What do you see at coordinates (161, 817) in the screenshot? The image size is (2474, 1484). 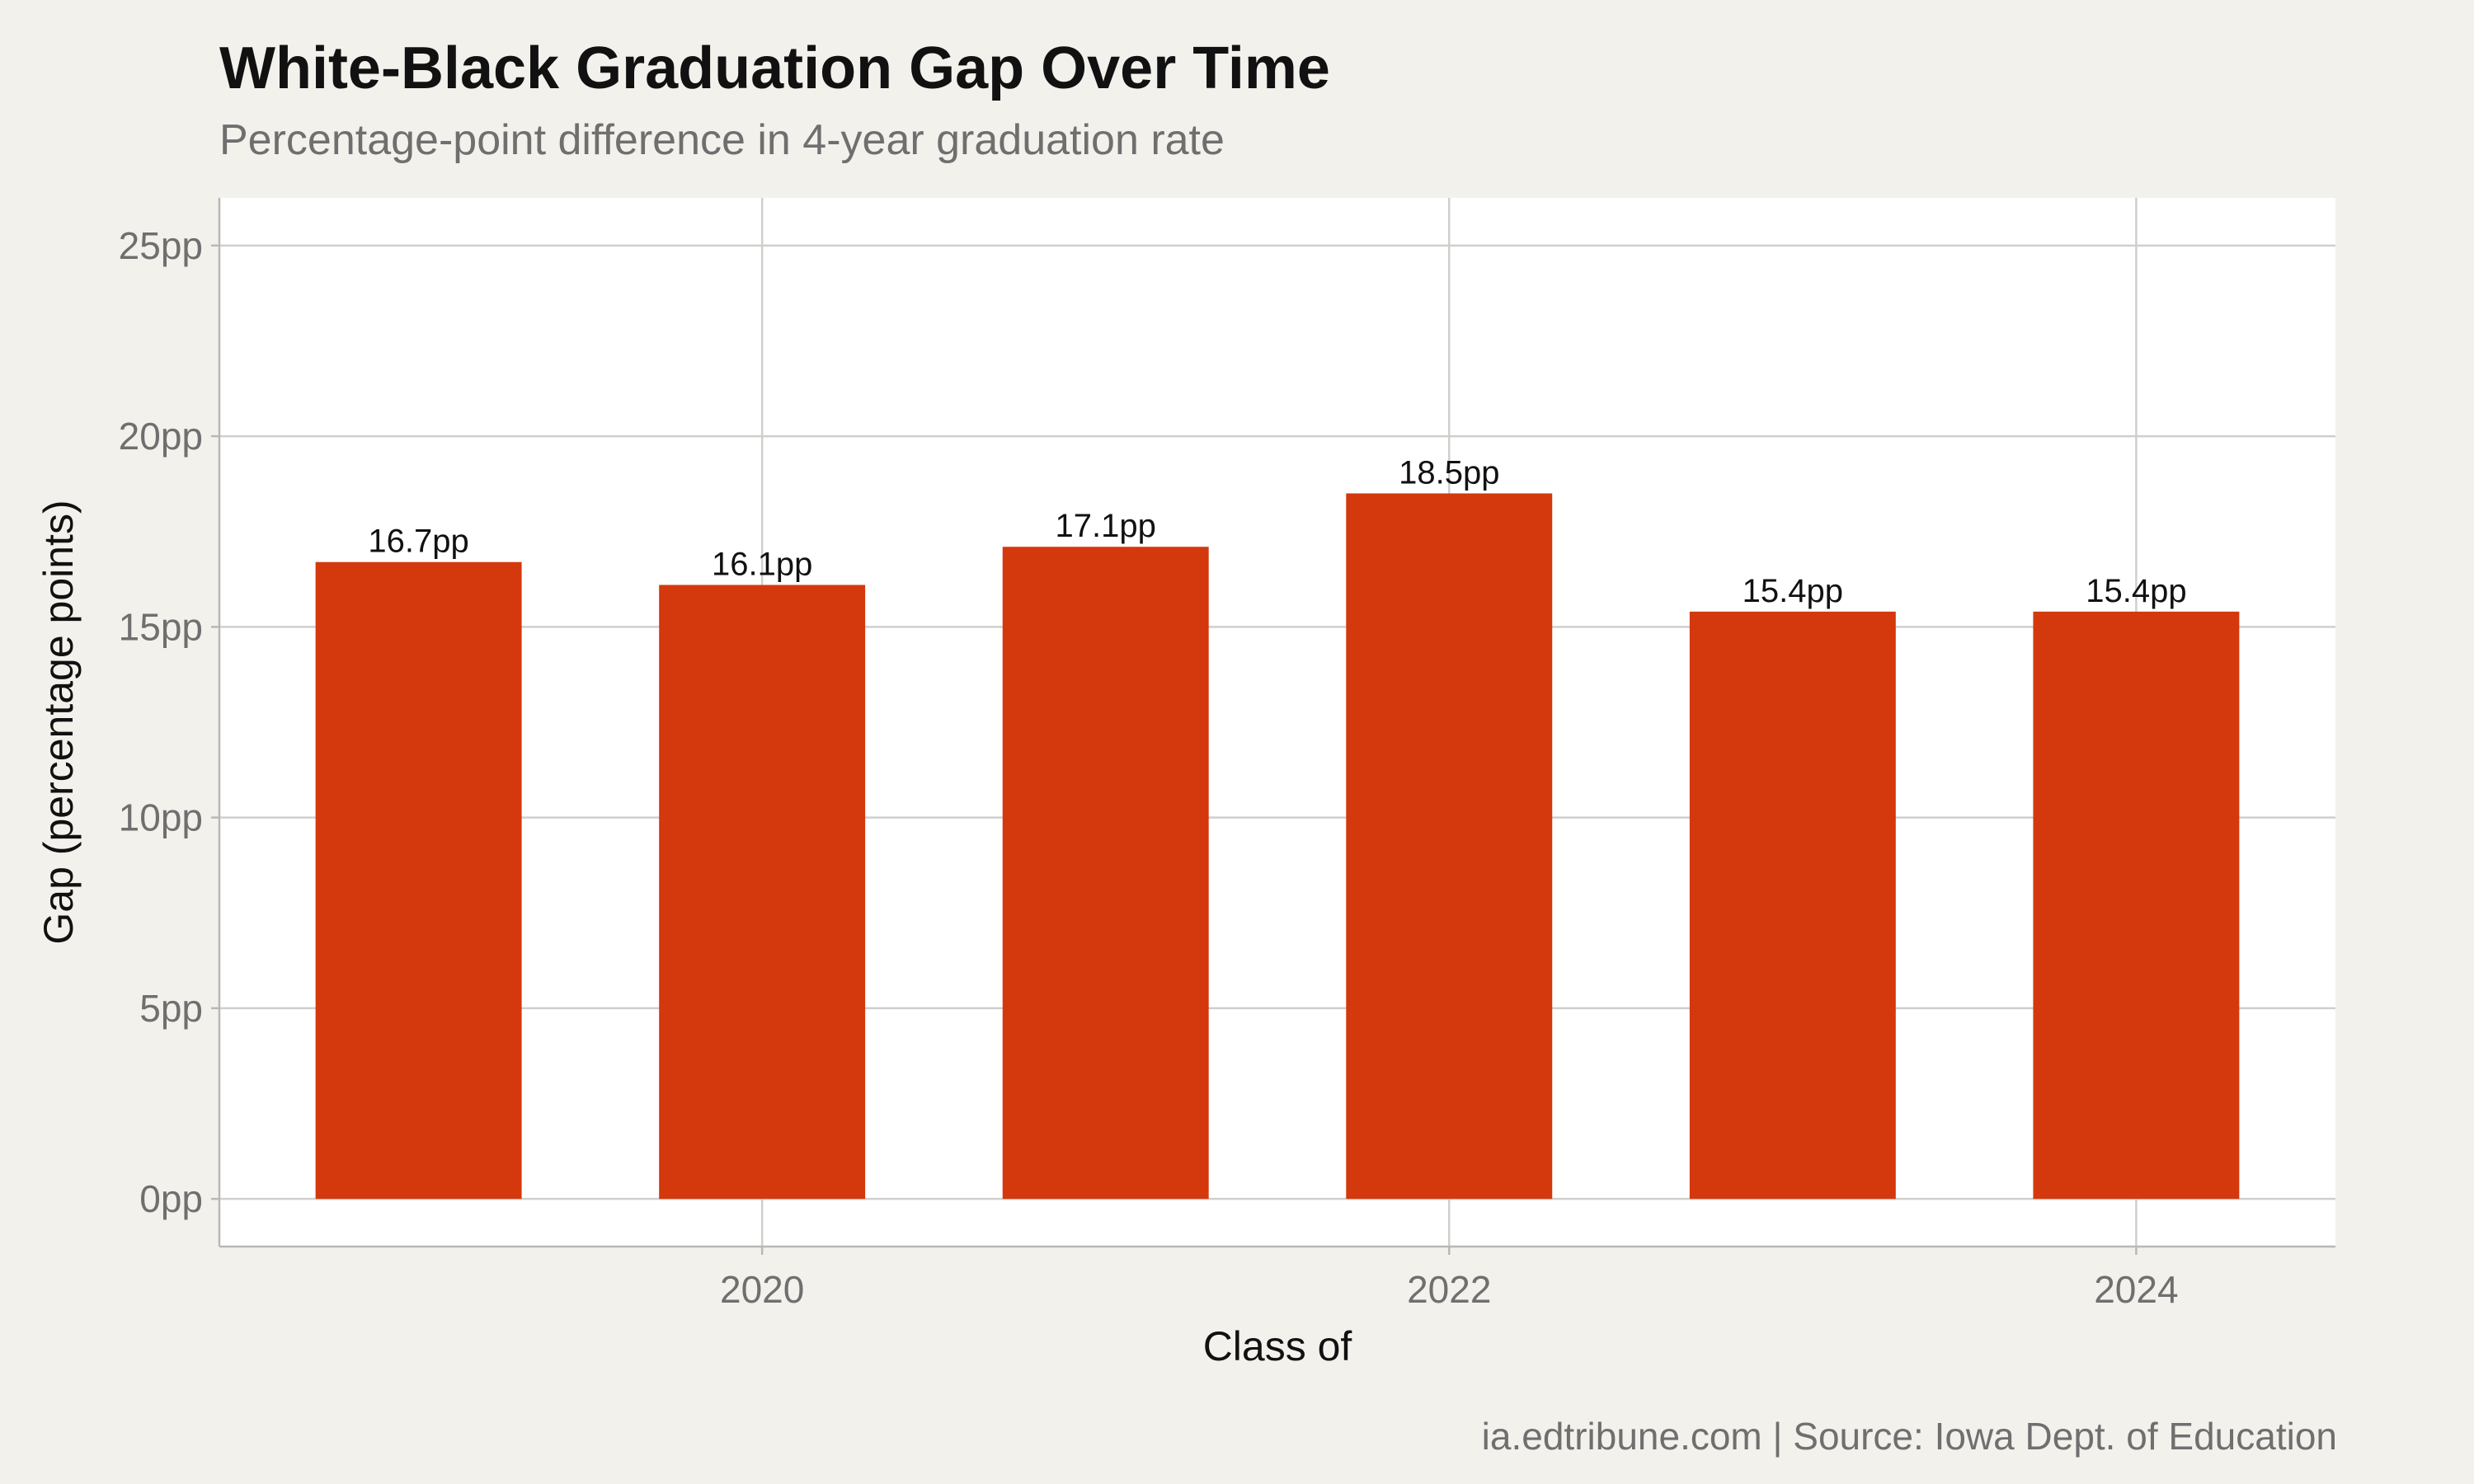 I see `y-tick-label: 10pp` at bounding box center [161, 817].